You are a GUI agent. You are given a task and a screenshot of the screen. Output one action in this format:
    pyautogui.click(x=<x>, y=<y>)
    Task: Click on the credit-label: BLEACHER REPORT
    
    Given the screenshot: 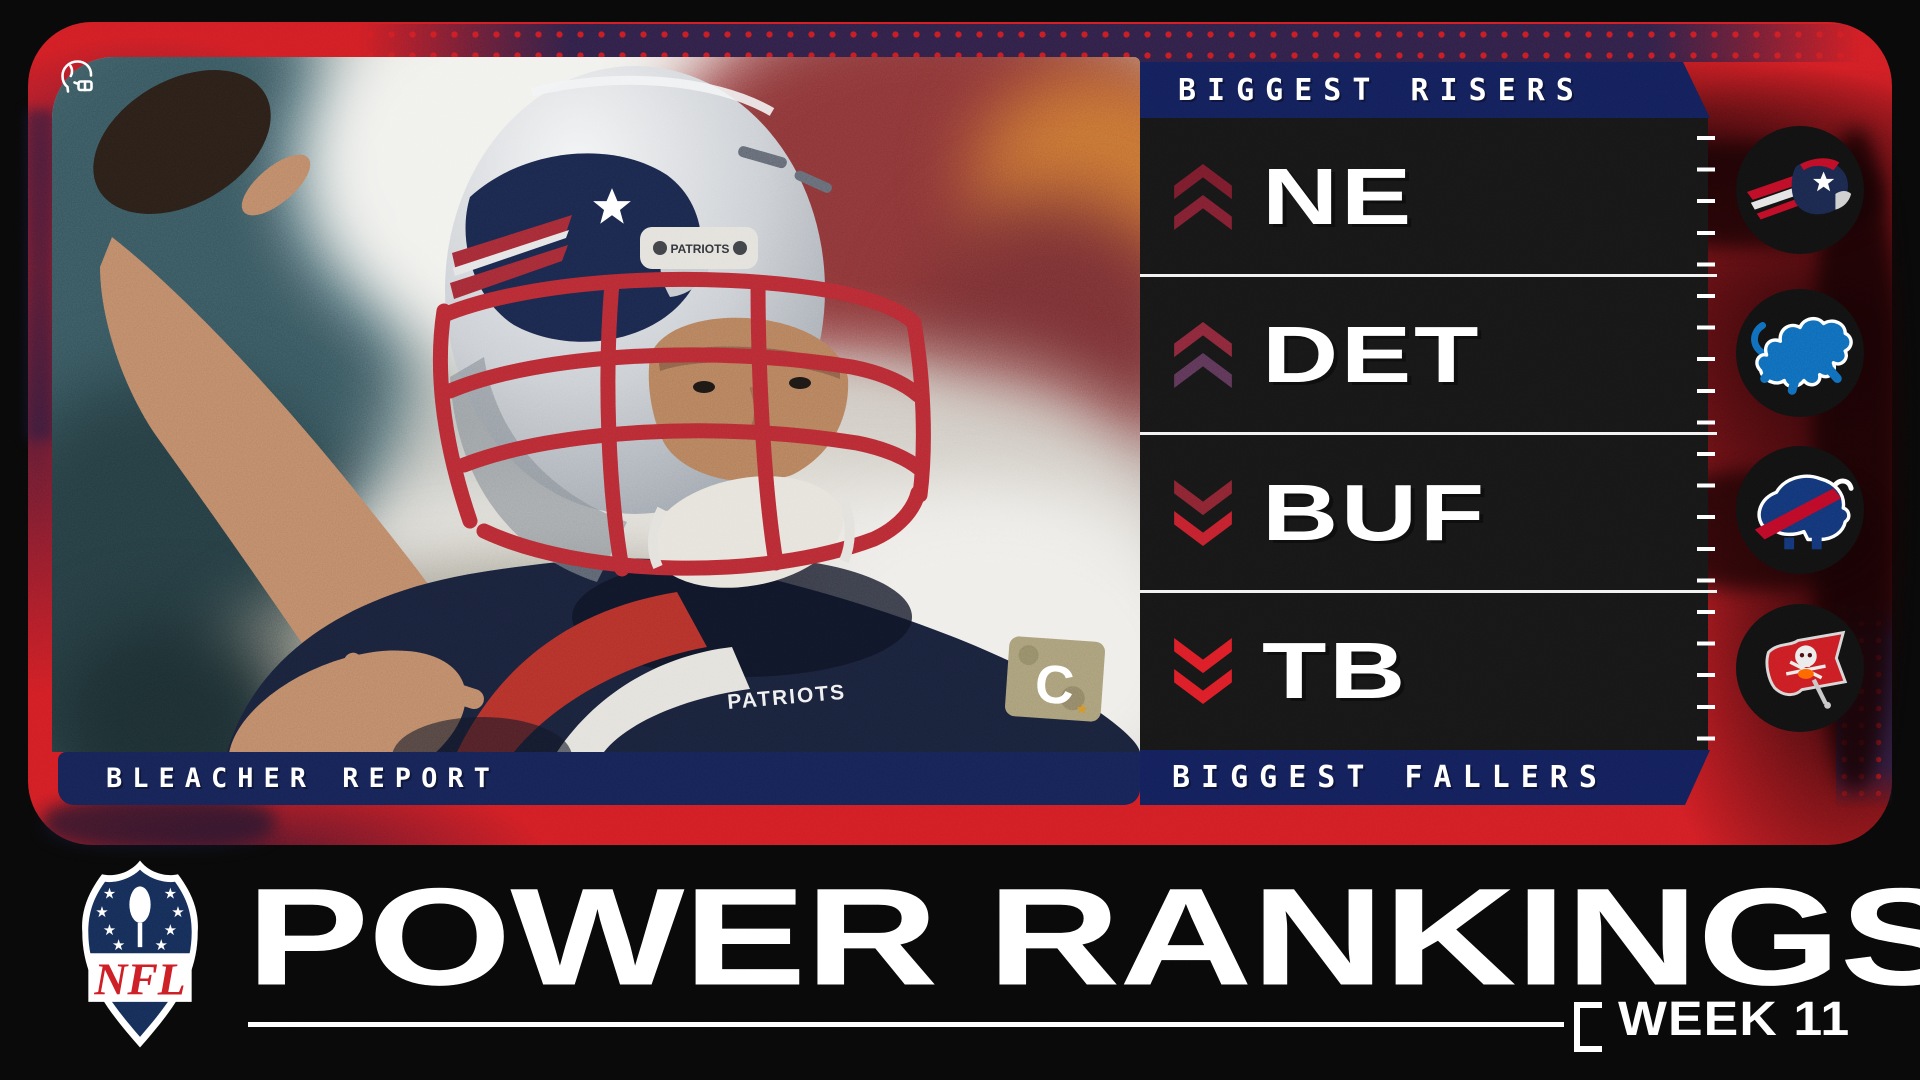 What is the action you would take?
    pyautogui.click(x=303, y=778)
    